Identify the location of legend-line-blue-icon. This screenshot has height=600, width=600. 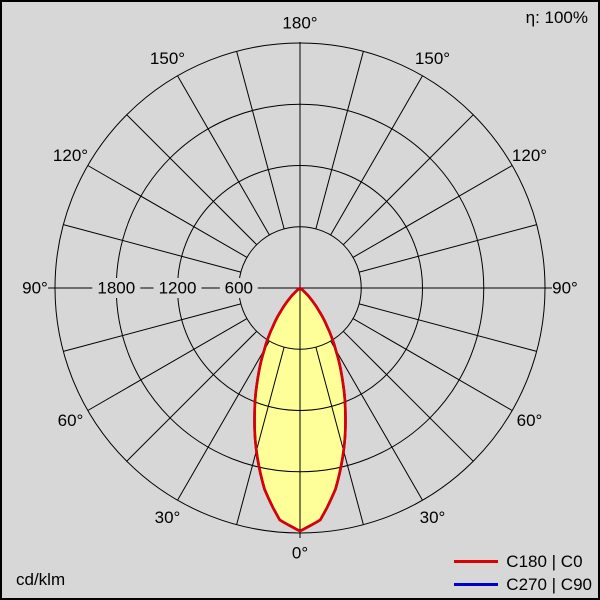
(476, 584).